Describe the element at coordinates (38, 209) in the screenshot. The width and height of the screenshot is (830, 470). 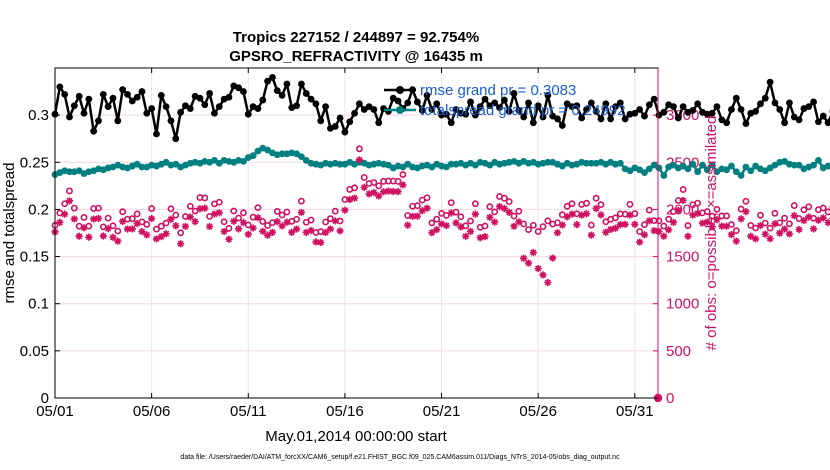
I see `y-tick-label: 0.2` at that location.